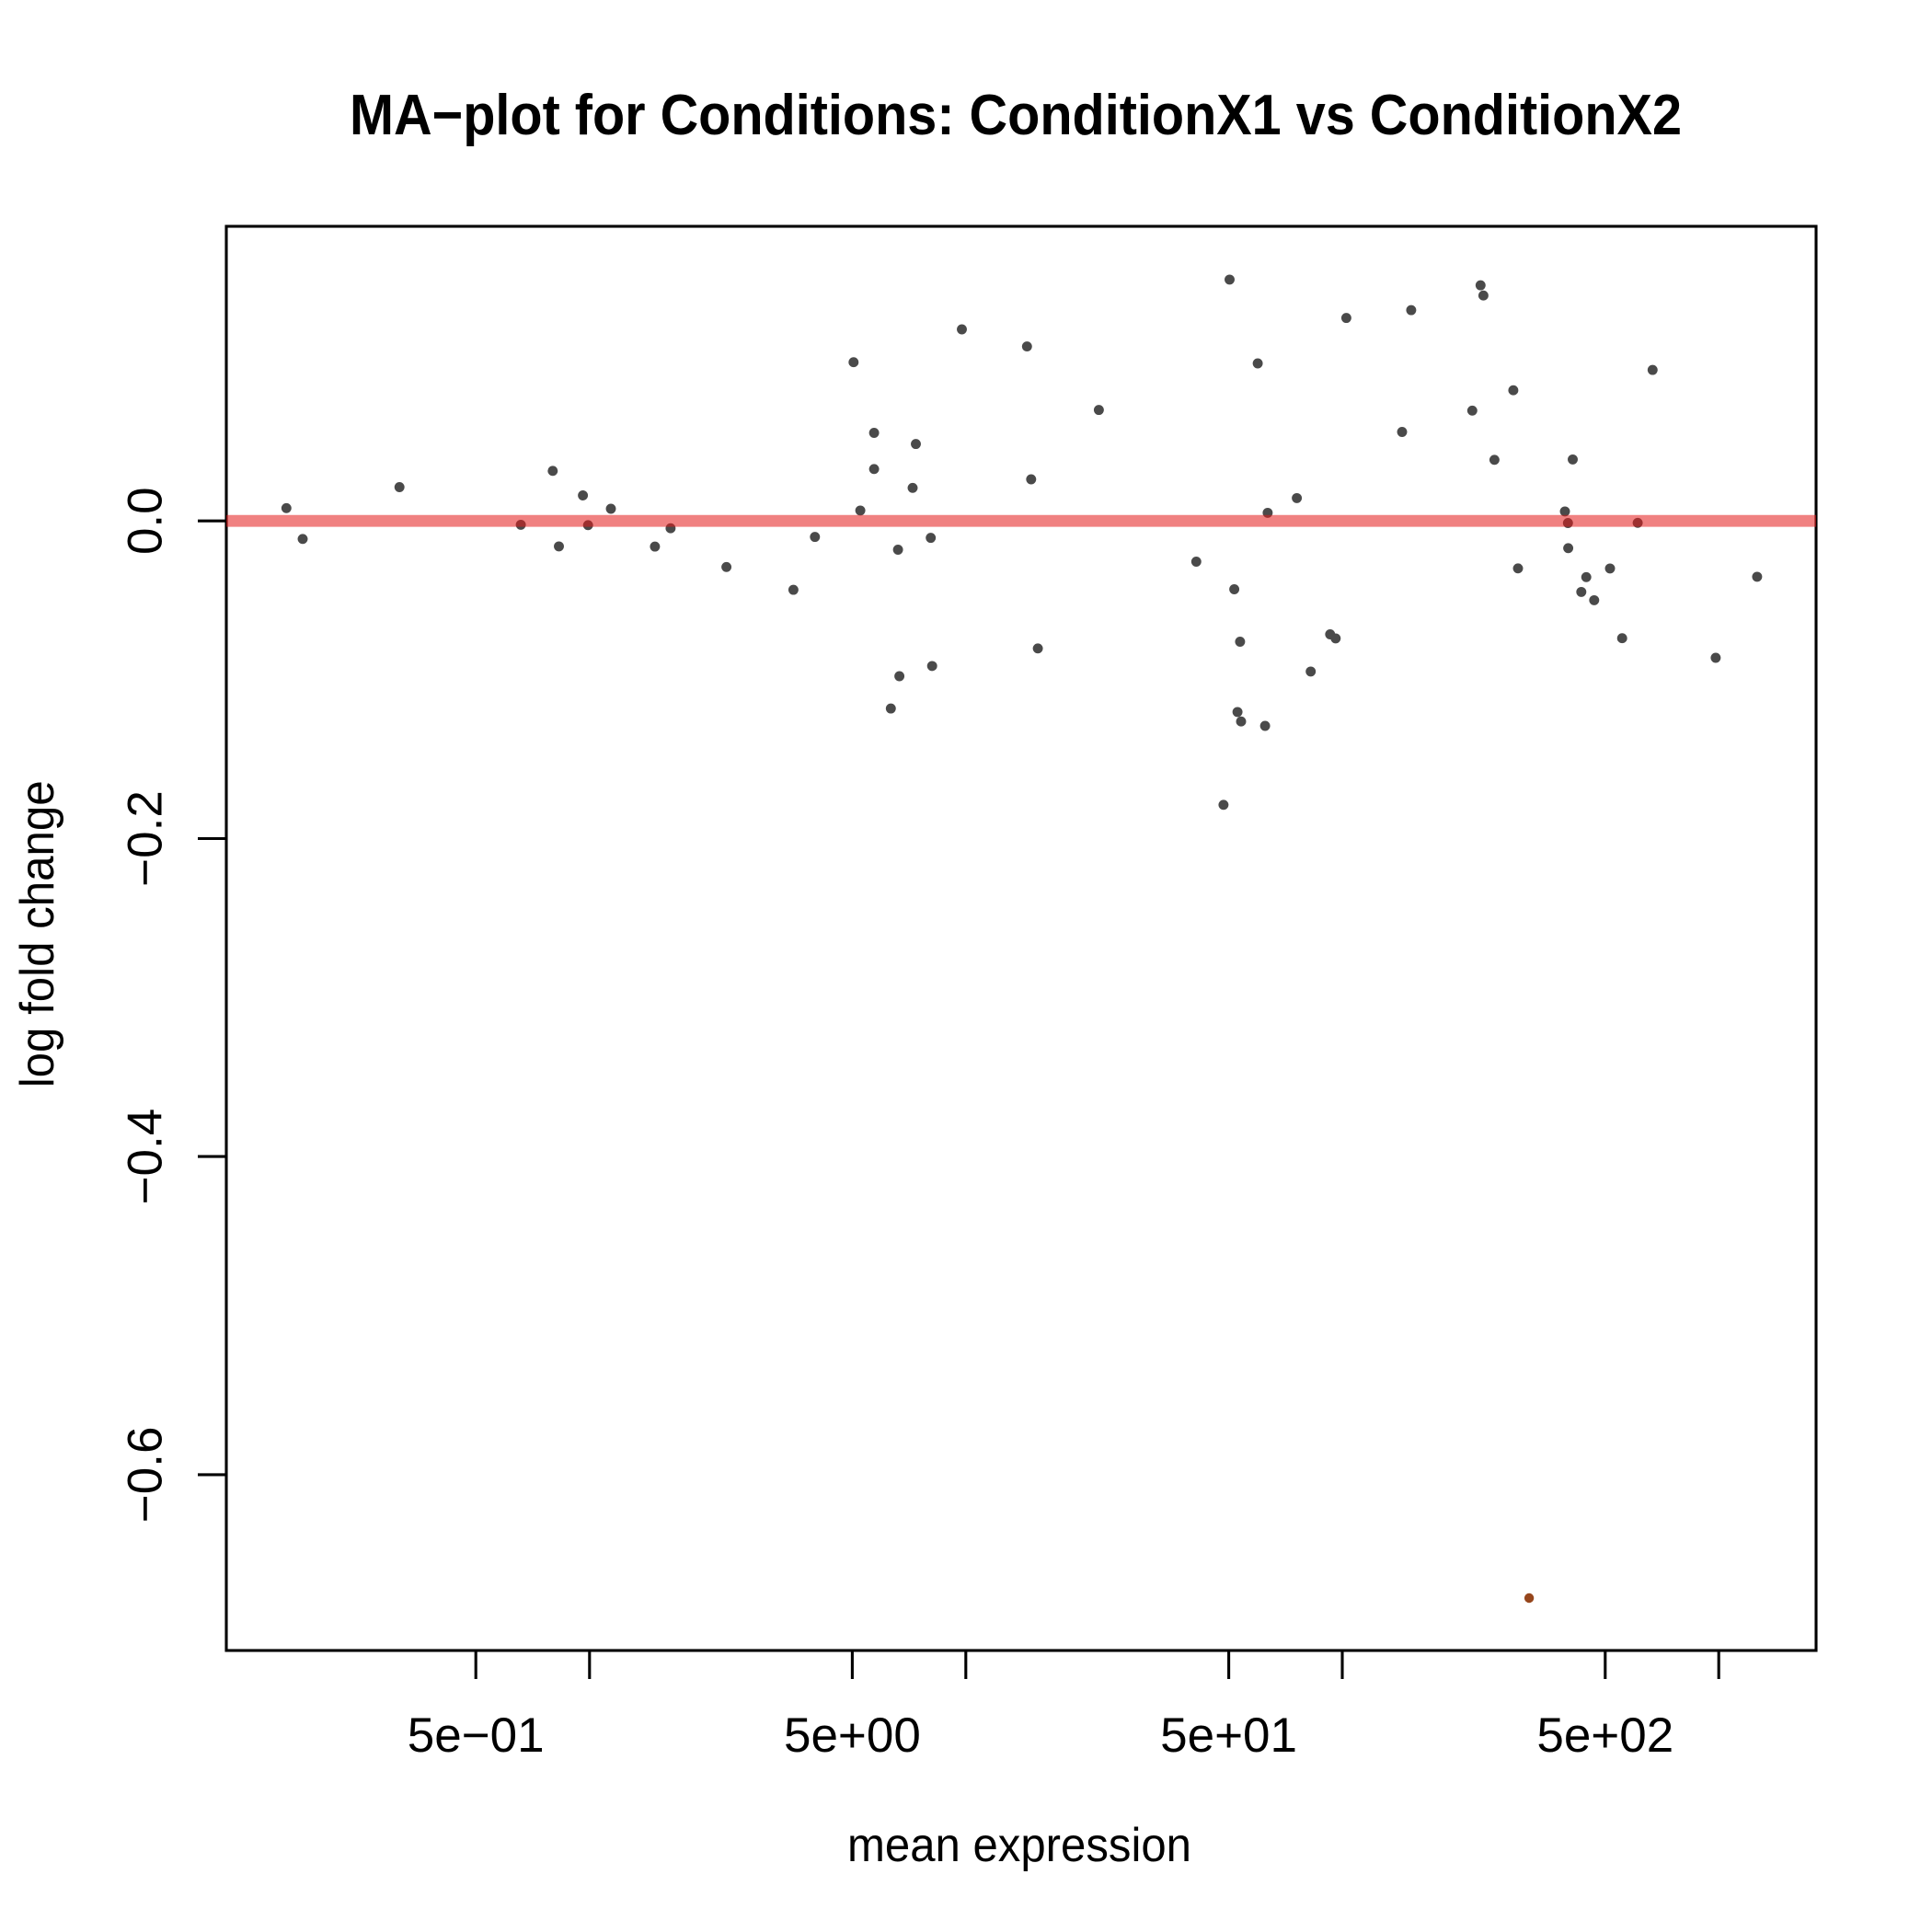 The width and height of the screenshot is (1932, 1932). Describe the element at coordinates (476, 1735) in the screenshot. I see `svg-text: 5e−01` at that location.